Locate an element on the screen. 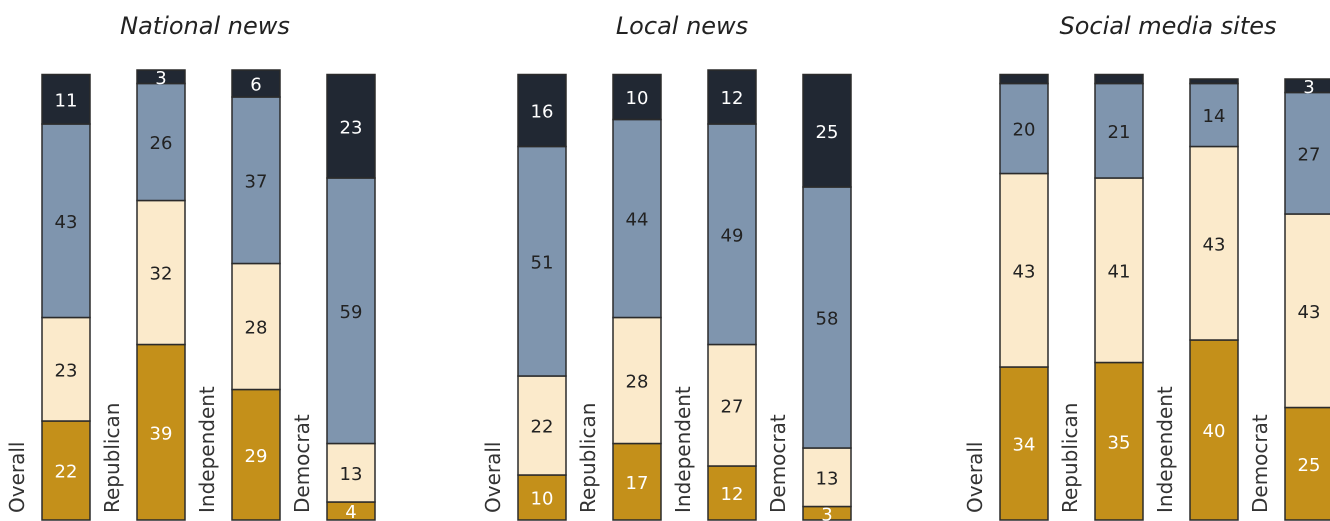  data-label-independent-s1: 27 is located at coordinates (732, 406).